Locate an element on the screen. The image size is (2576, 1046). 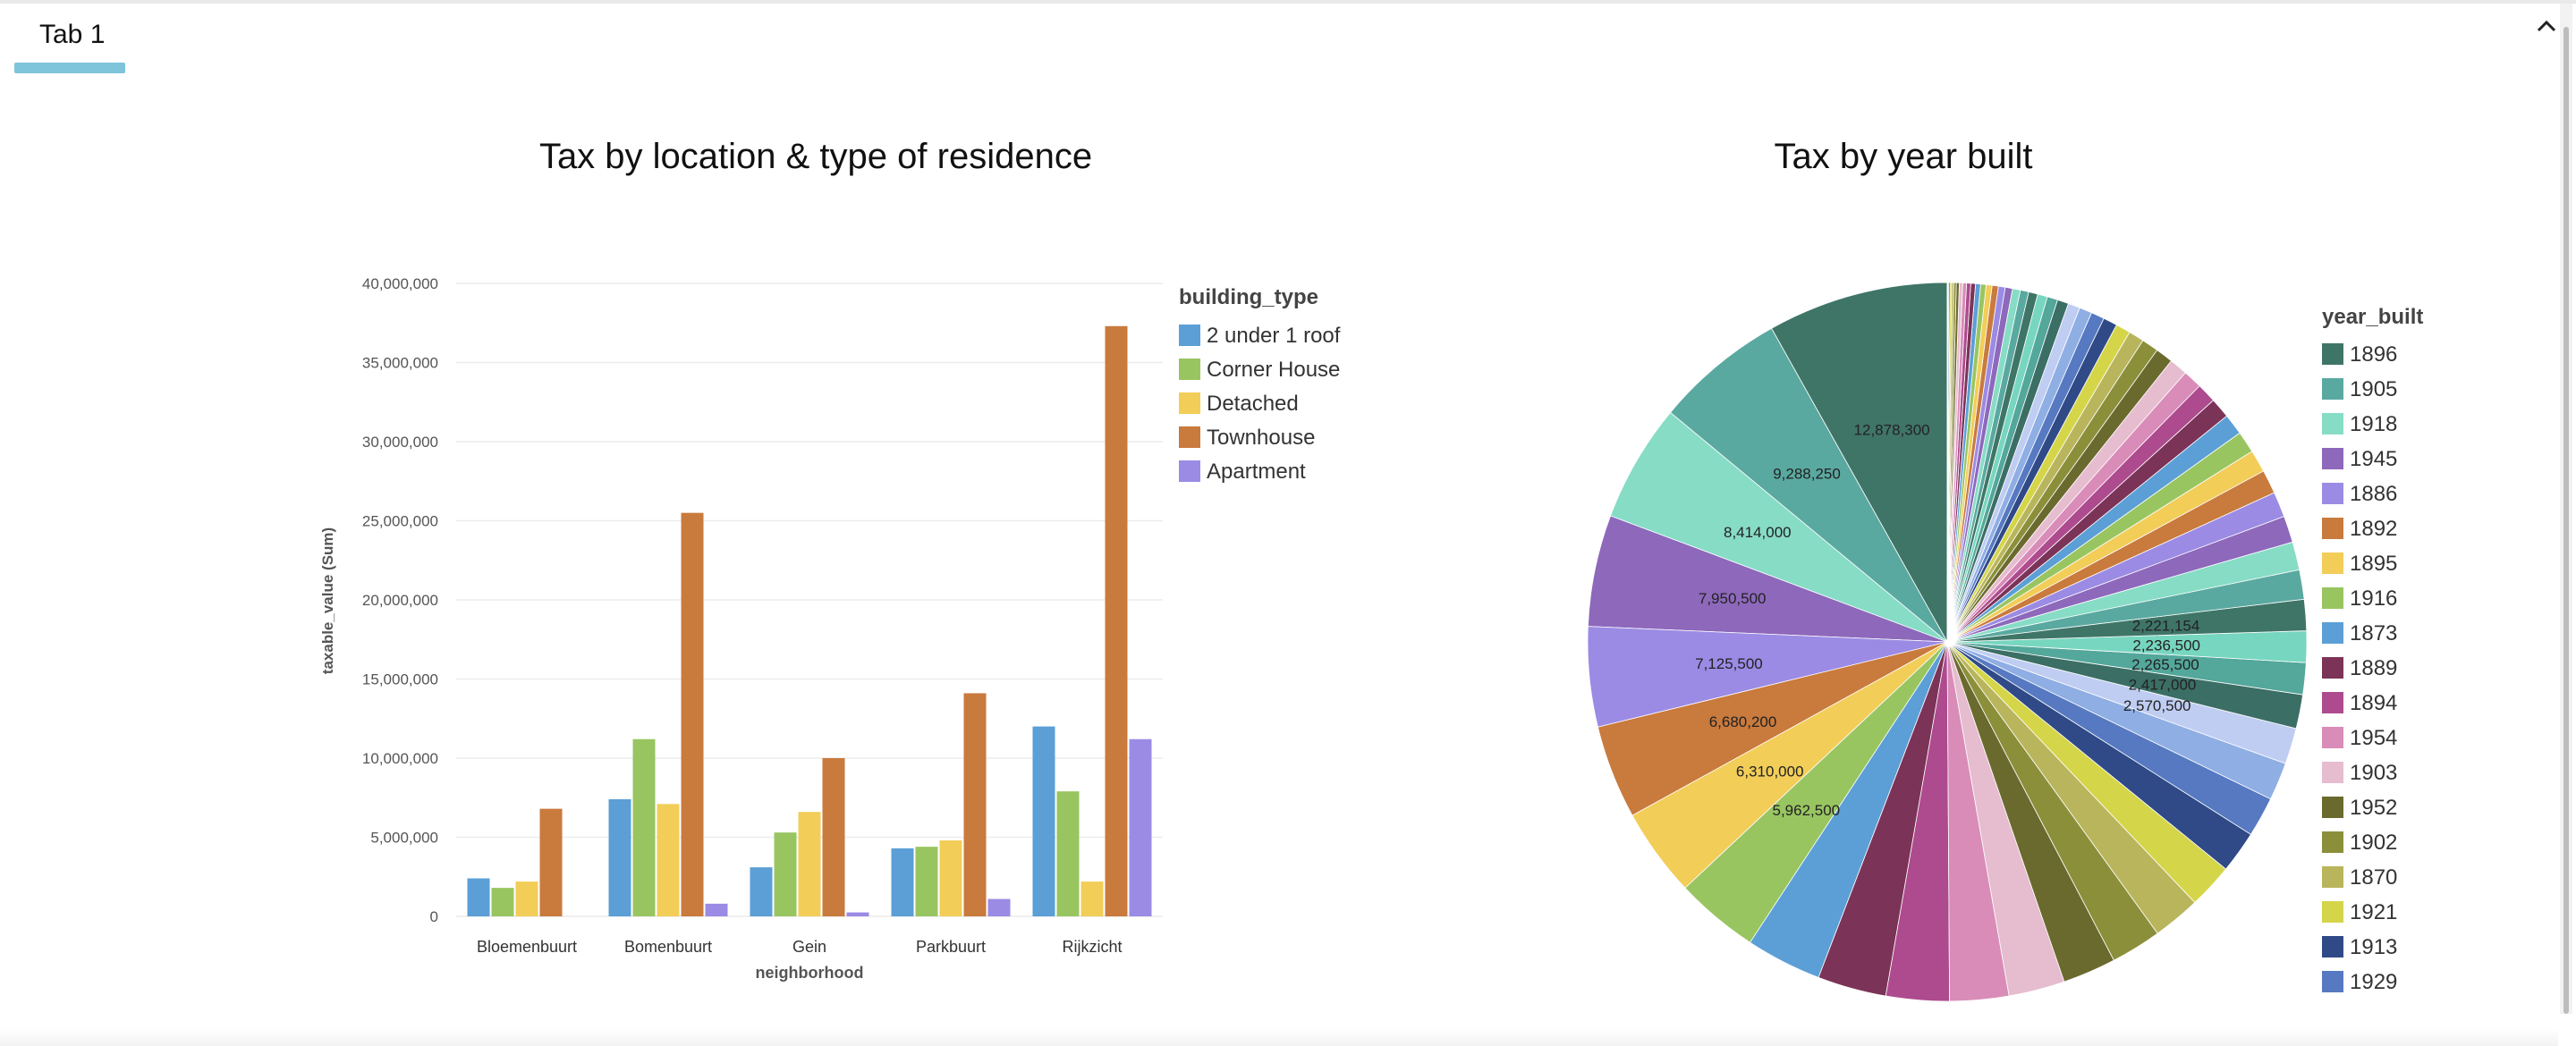
legend-label: 1905 is located at coordinates (2373, 389).